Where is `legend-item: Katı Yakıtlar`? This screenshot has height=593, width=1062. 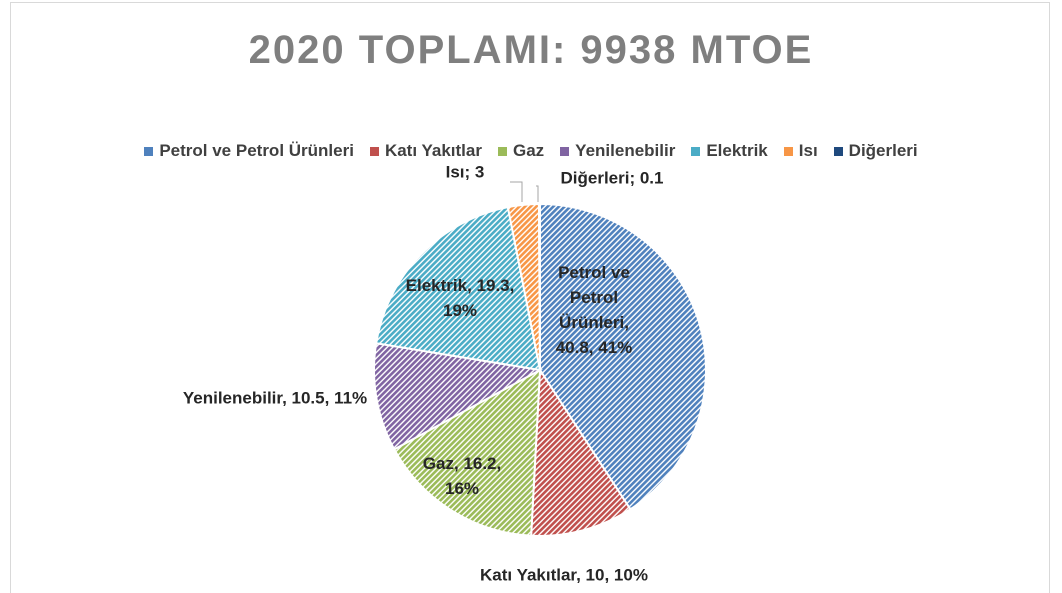 legend-item: Katı Yakıtlar is located at coordinates (425, 151).